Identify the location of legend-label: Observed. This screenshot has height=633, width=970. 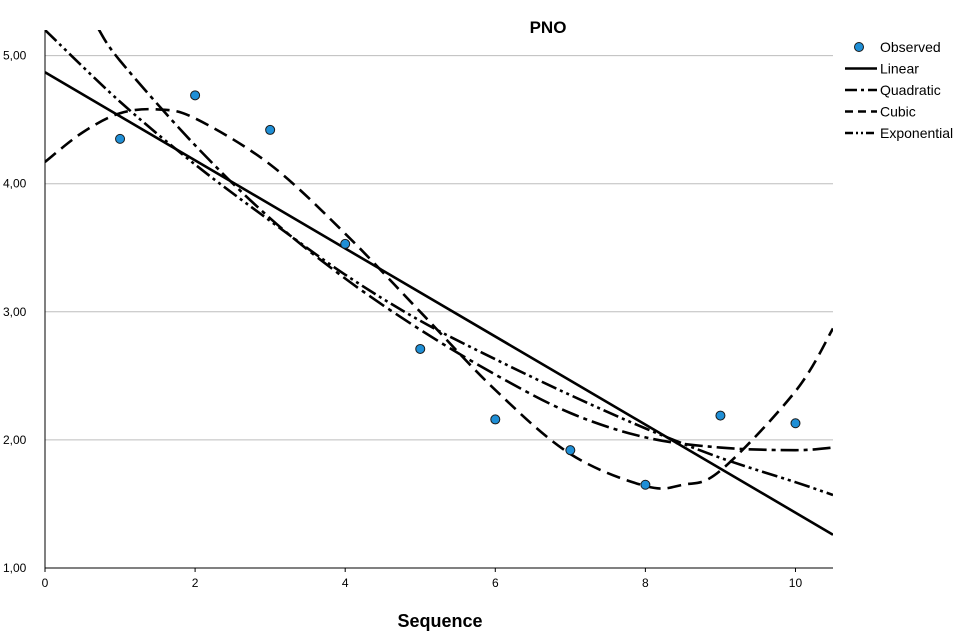
(910, 47).